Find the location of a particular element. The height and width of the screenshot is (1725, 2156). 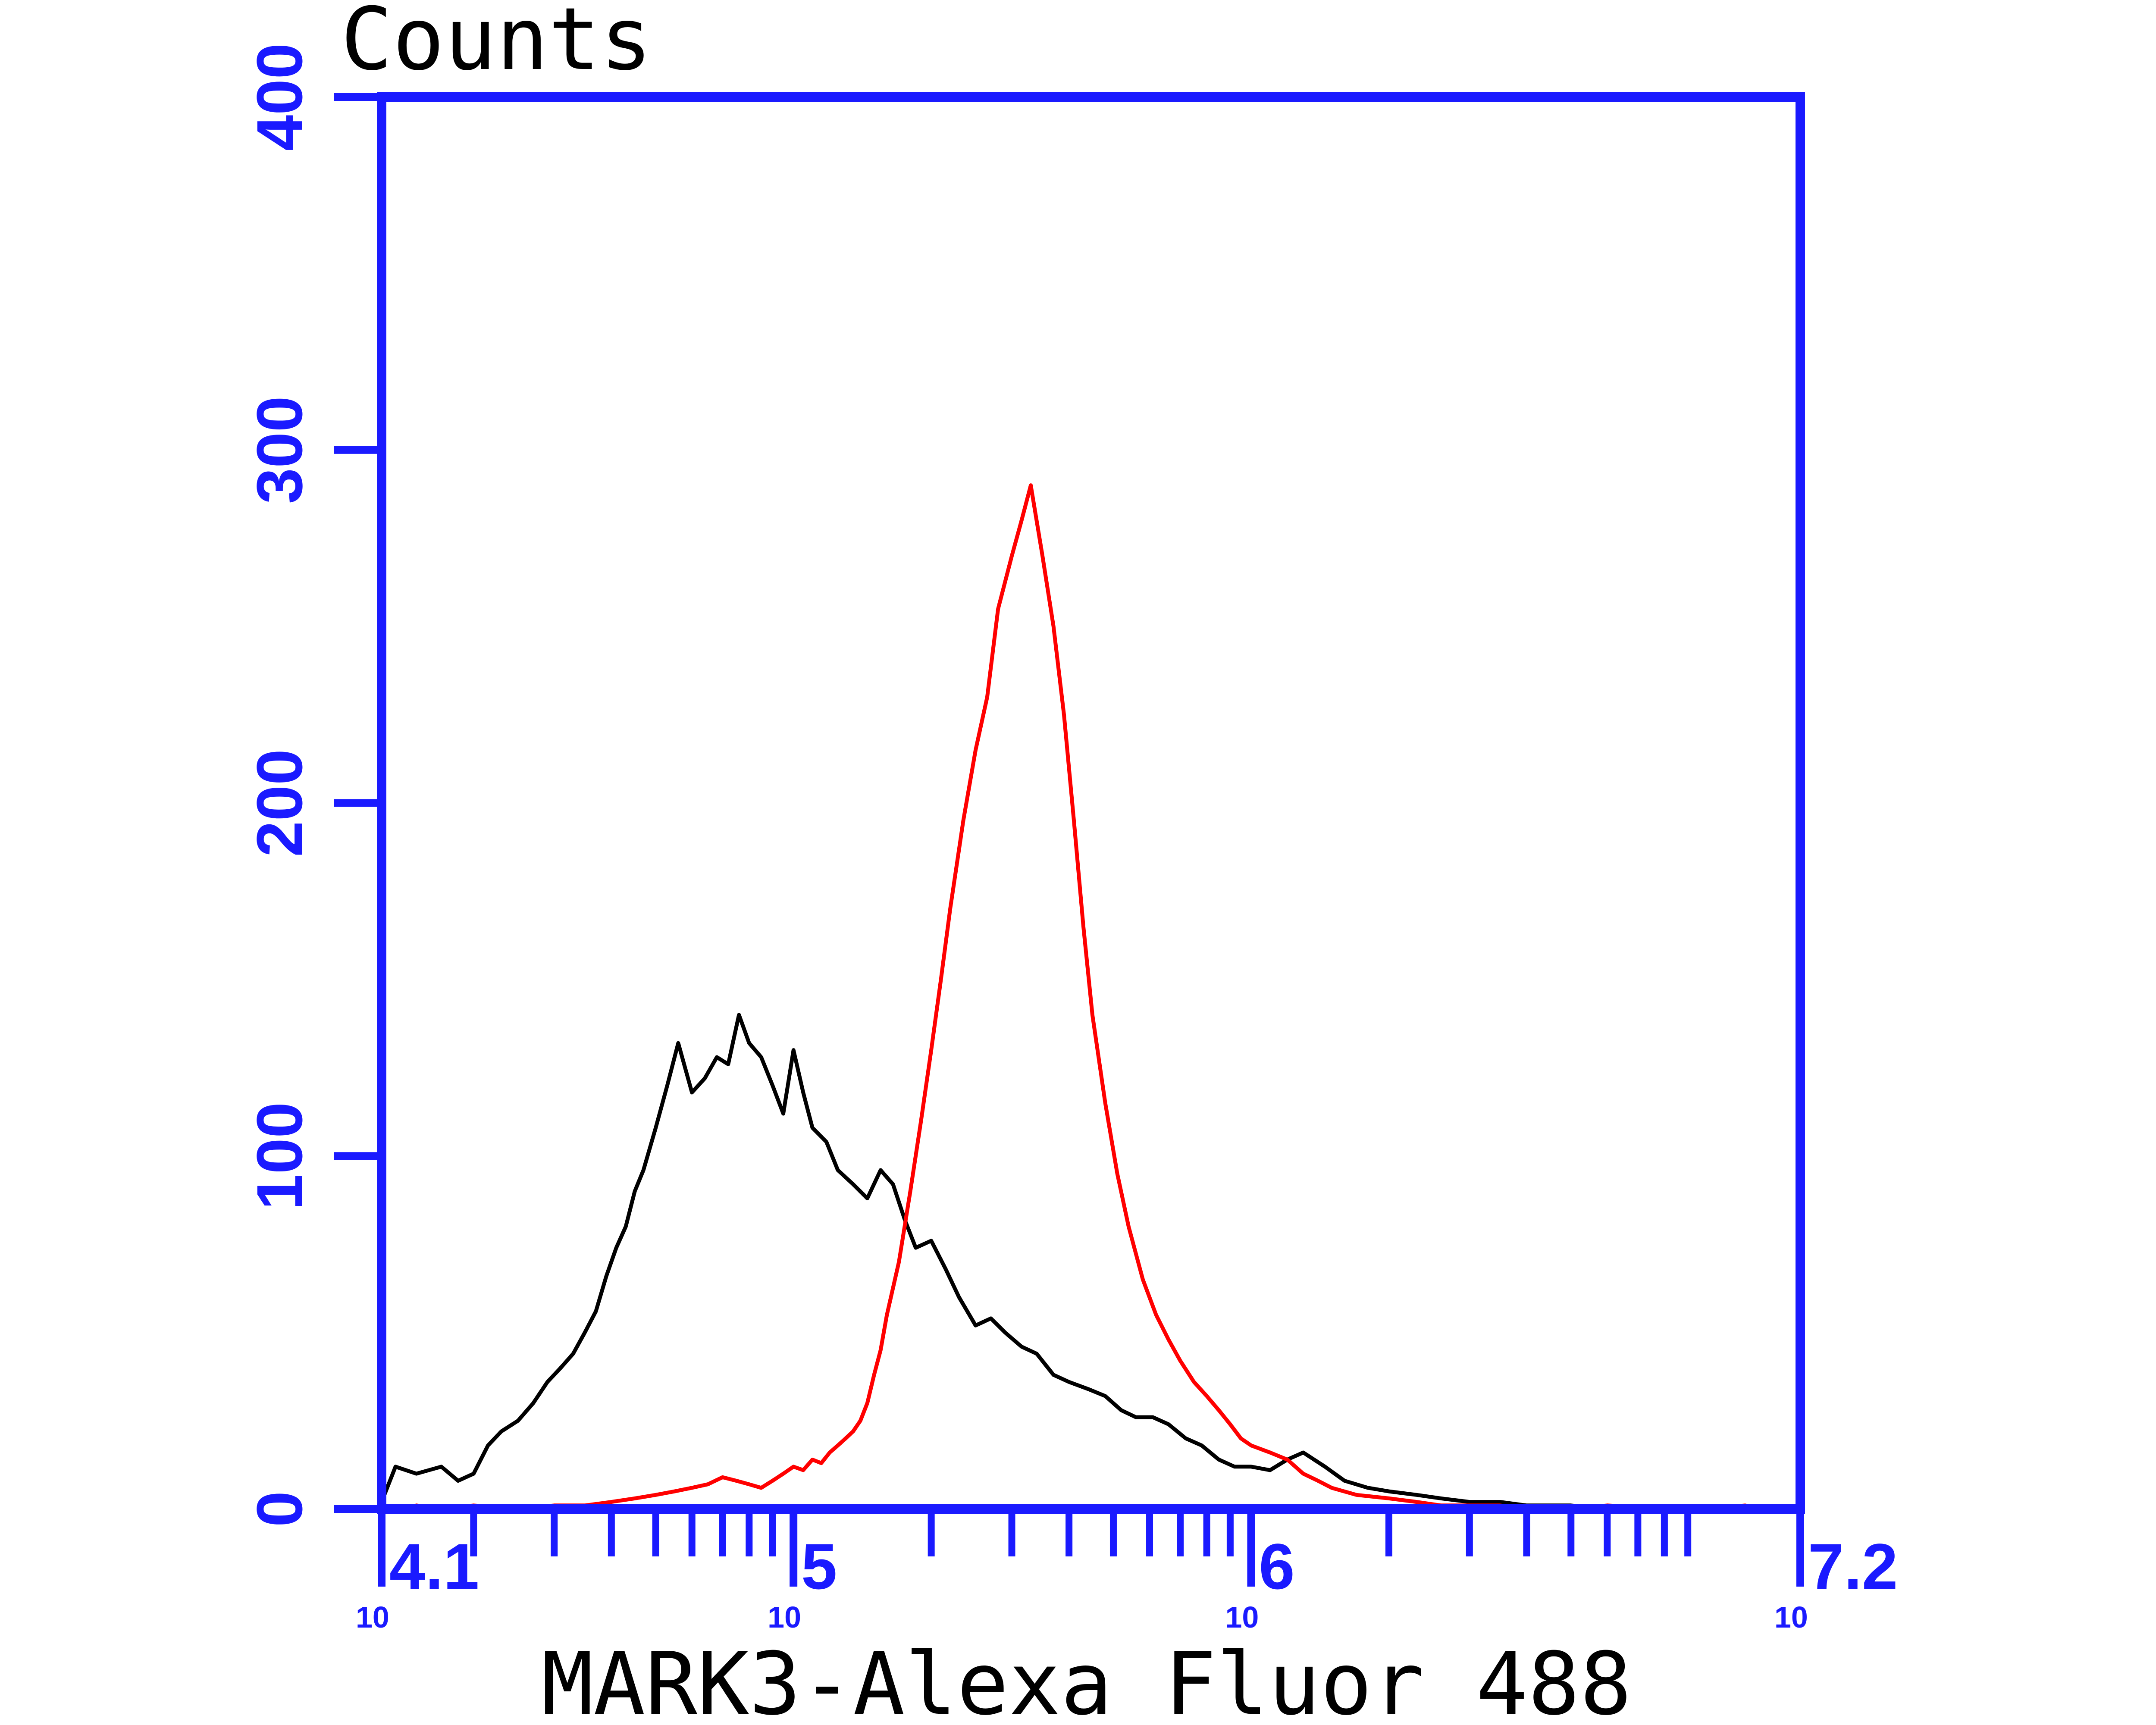

x-axis-label: MARK3-Alexa Fluor 488 is located at coordinates (1087, 1679).